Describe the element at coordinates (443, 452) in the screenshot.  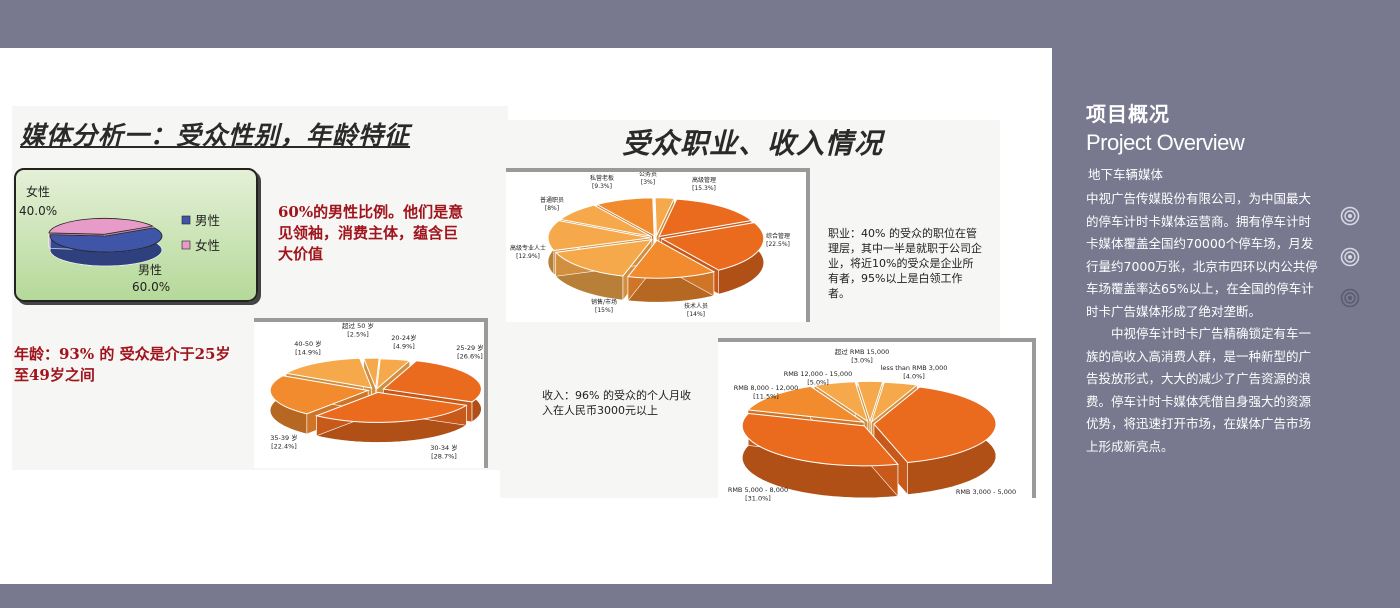
I see `pie-label: 30-34 岁[28.7%]` at that location.